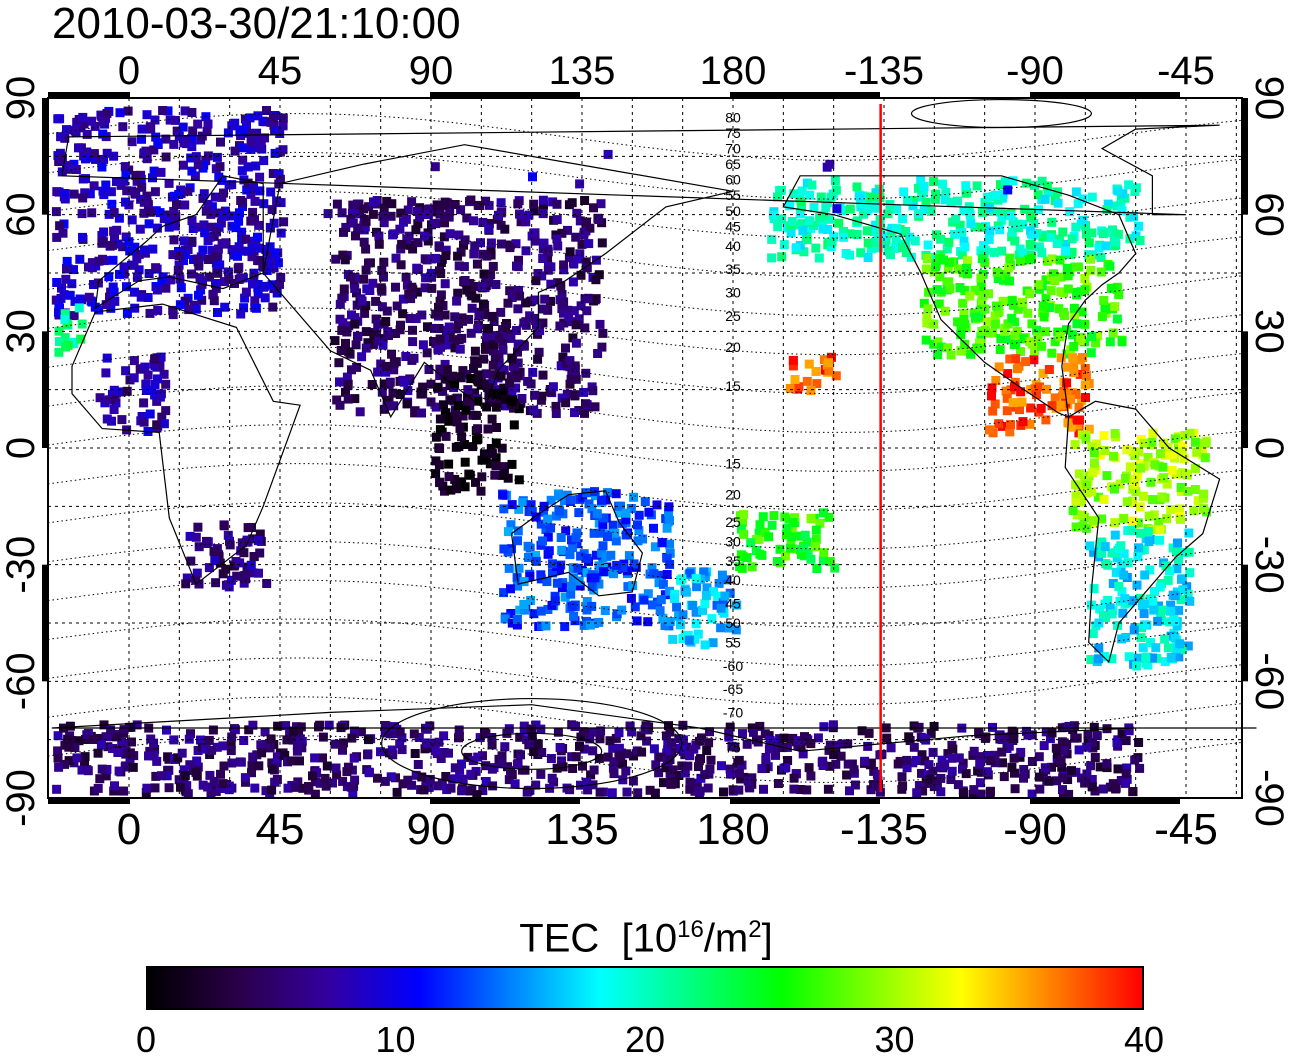 The image size is (1292, 1060). What do you see at coordinates (733, 117) in the screenshot?
I see `contour-label: 80` at bounding box center [733, 117].